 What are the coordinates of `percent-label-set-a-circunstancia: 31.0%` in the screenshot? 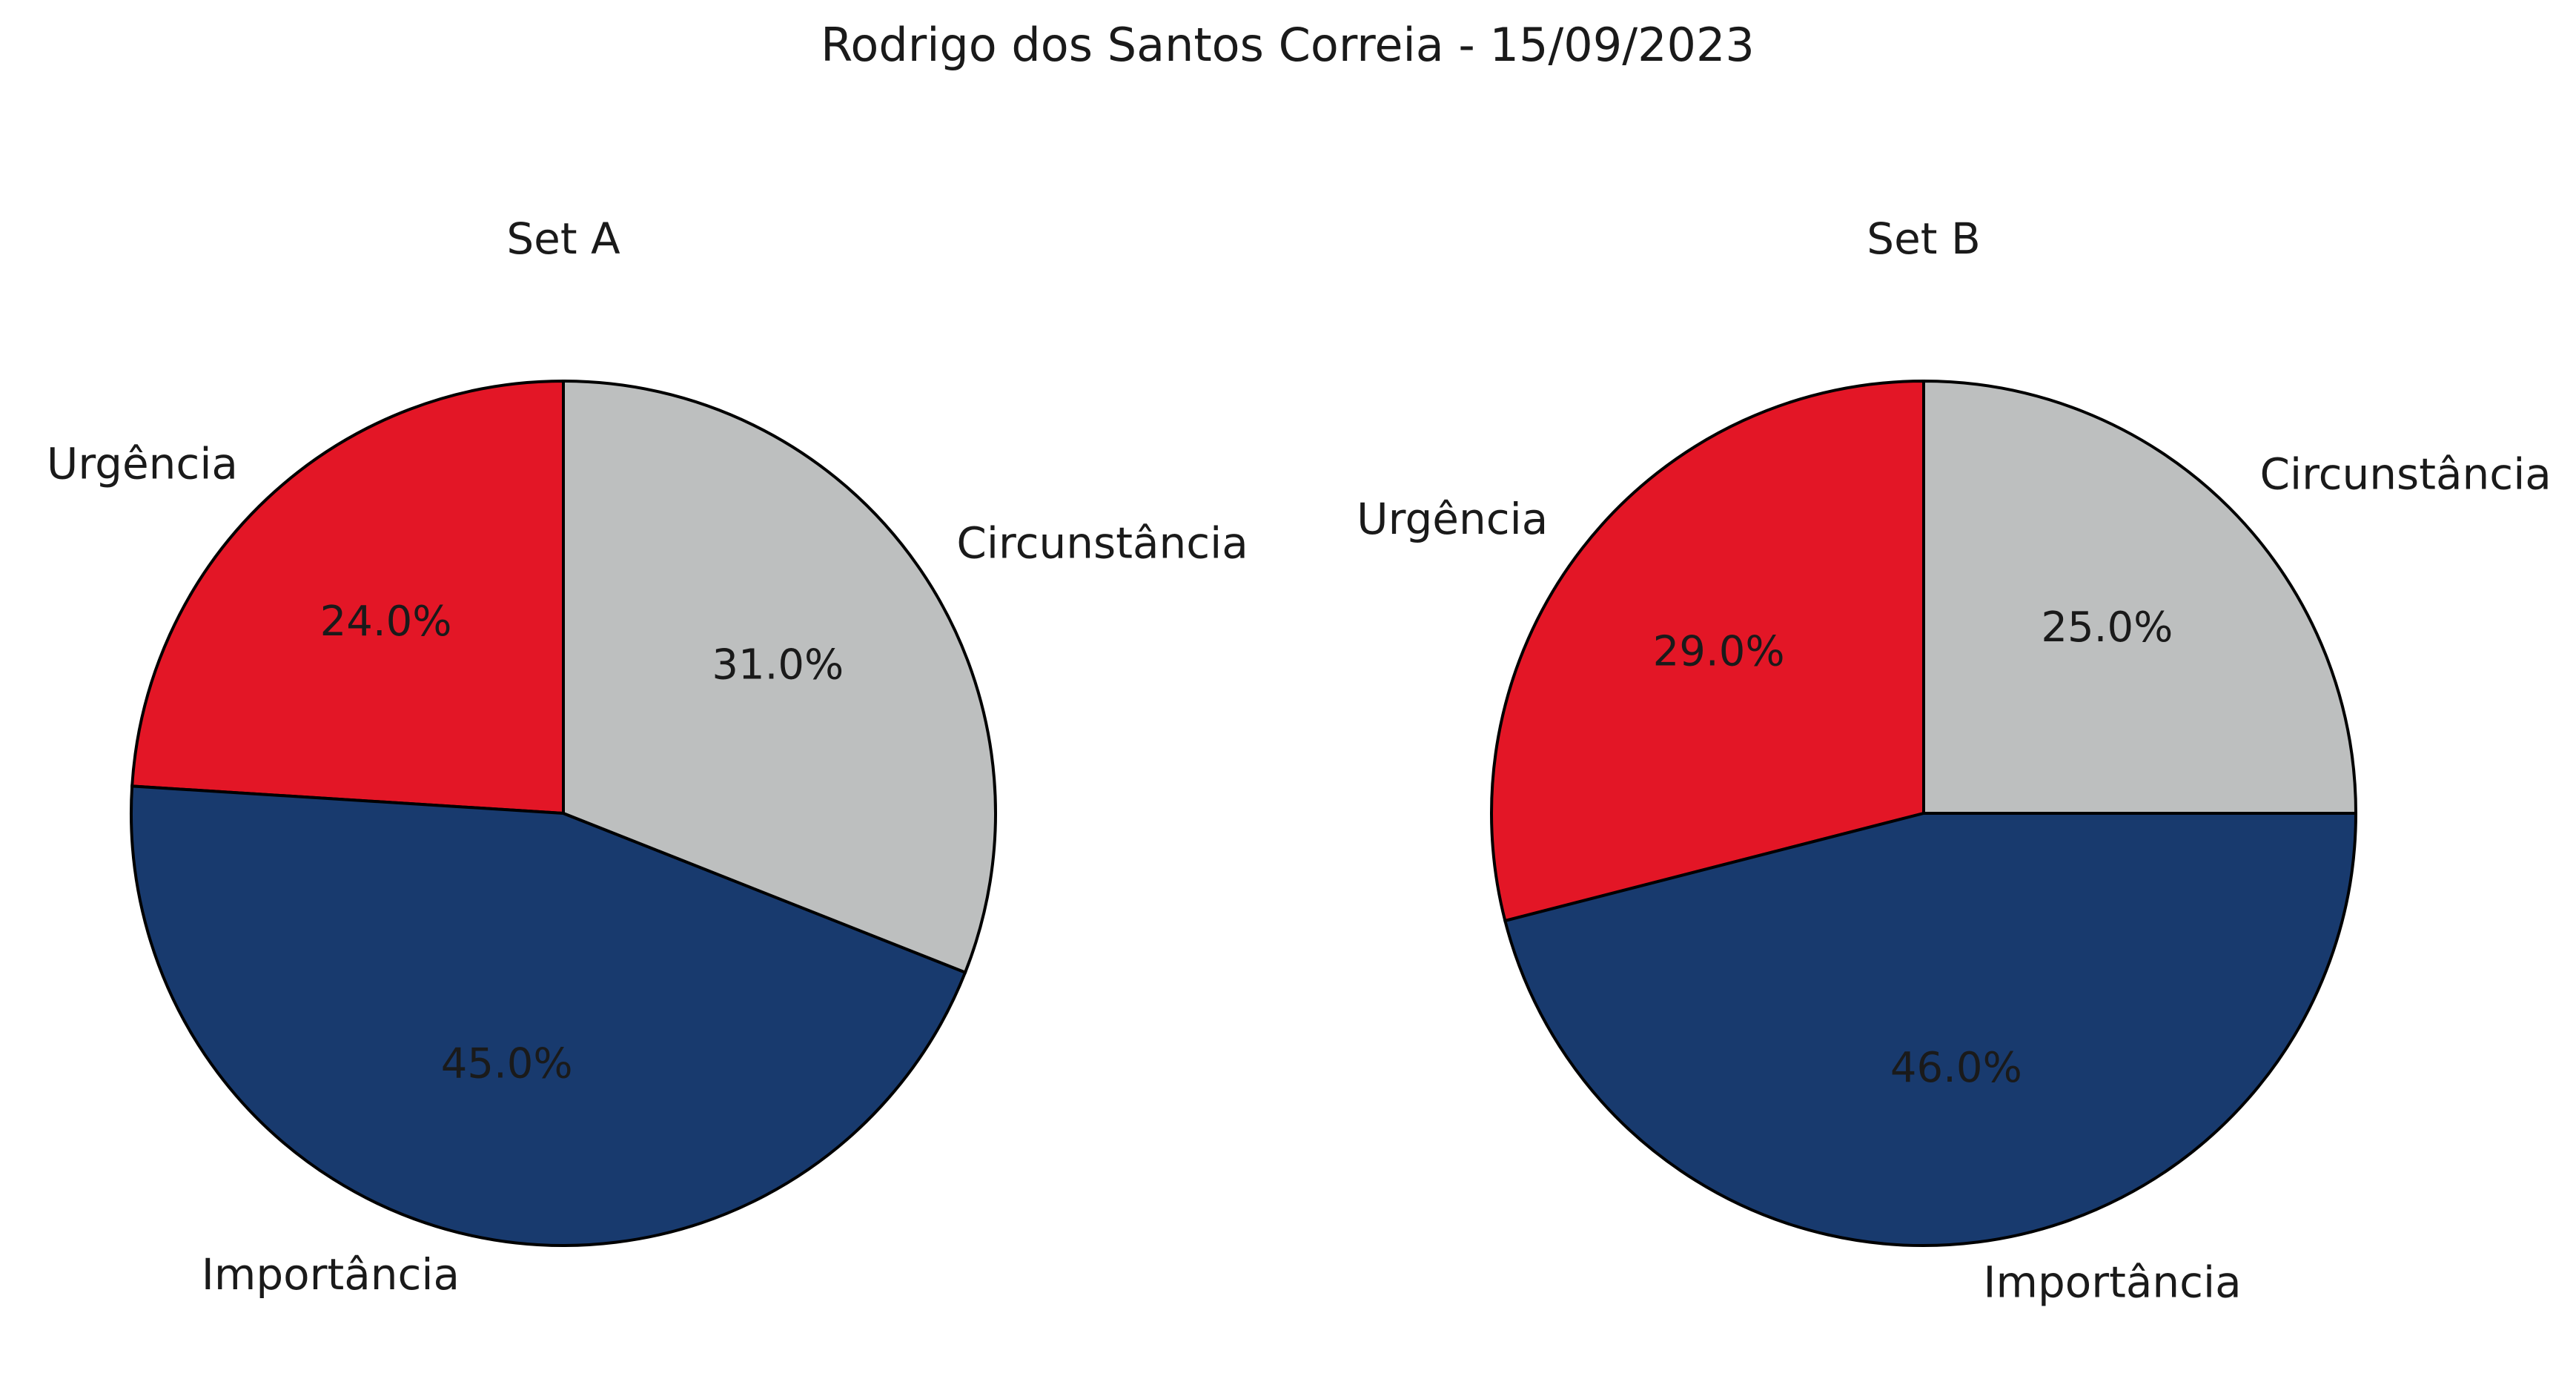 It's located at (778, 665).